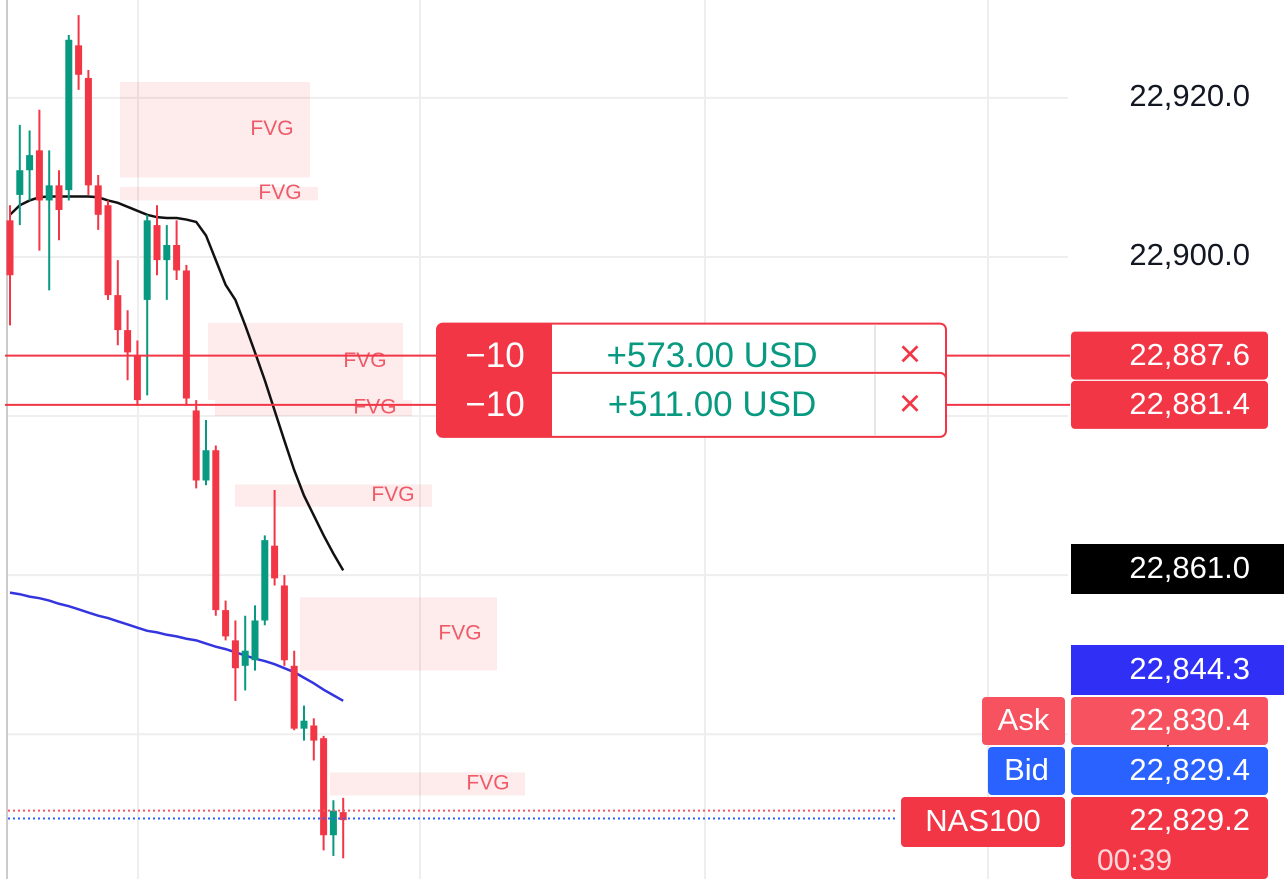 This screenshot has width=1284, height=879. I want to click on y-tick-label: 22,900.0, so click(1189, 254).